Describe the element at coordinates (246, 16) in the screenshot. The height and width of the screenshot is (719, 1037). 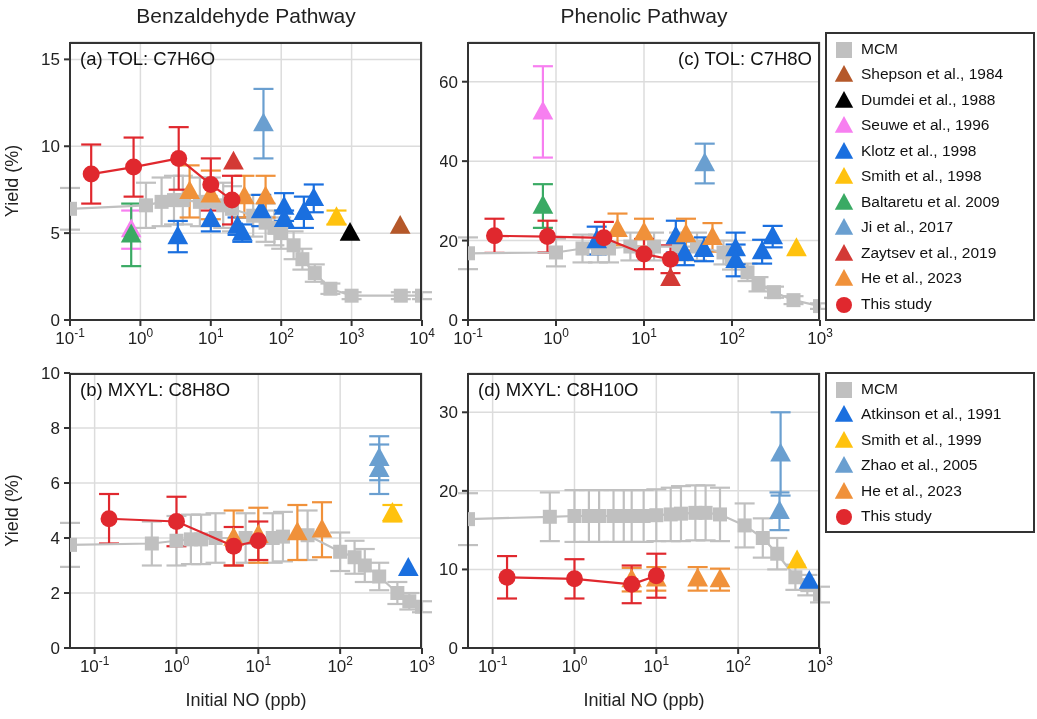
I see `chart-title: Benzaldehyde Pathway` at that location.